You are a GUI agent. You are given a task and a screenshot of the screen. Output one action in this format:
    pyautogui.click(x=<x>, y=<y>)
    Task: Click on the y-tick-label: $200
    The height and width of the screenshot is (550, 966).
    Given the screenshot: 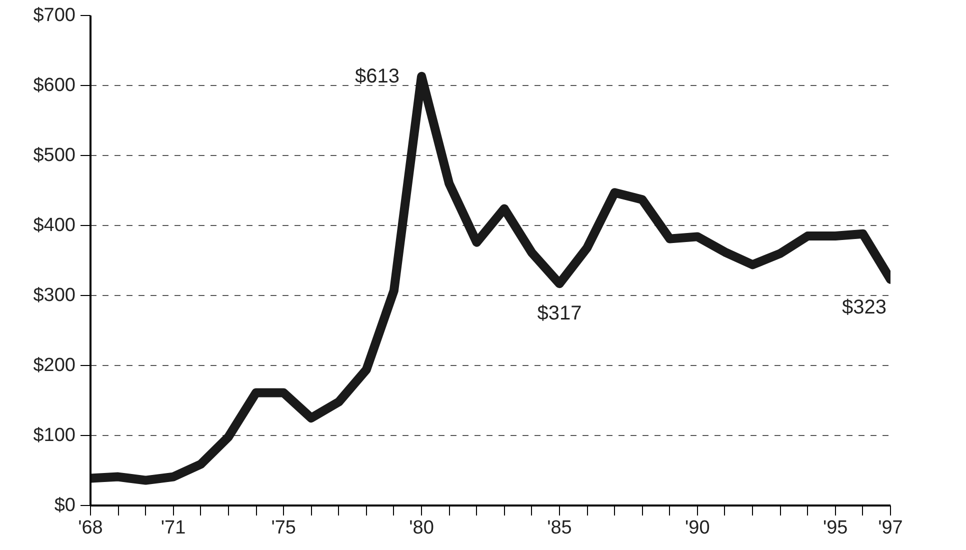 What is the action you would take?
    pyautogui.click(x=54, y=365)
    